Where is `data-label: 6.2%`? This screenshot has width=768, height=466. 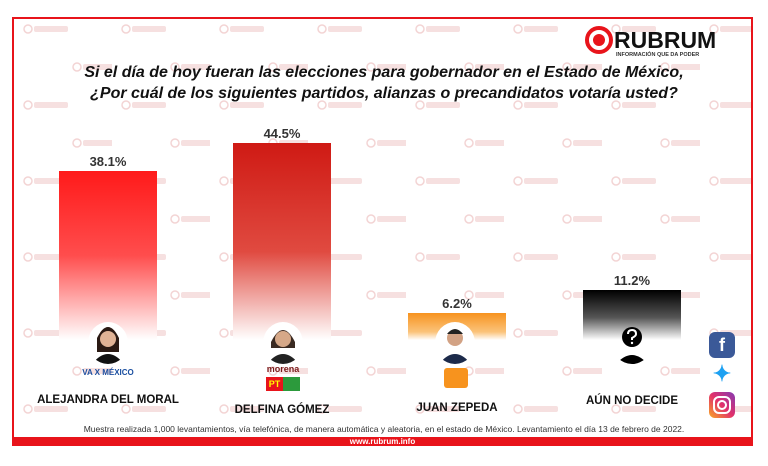 data-label: 6.2% is located at coordinates (457, 303).